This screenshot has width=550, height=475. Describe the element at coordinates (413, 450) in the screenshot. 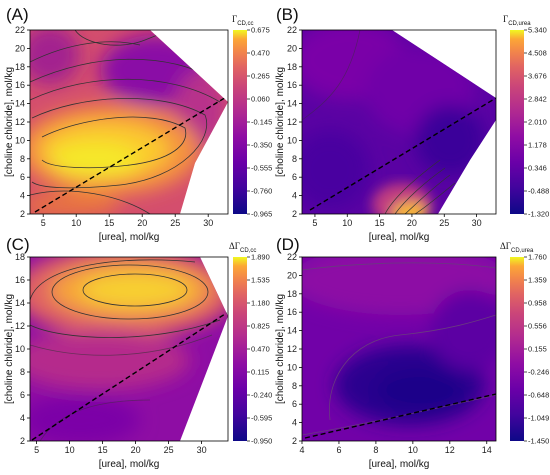

I see `panel-d-xtick-label: 10` at that location.